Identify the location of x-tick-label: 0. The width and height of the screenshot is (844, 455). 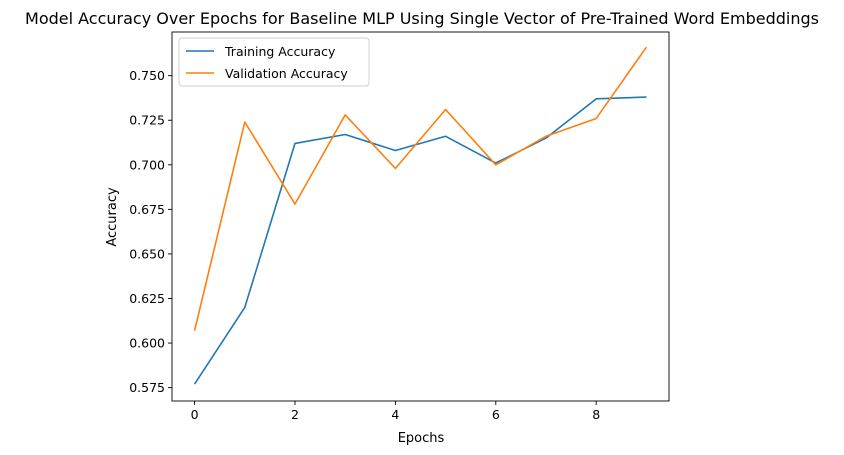
(195, 414).